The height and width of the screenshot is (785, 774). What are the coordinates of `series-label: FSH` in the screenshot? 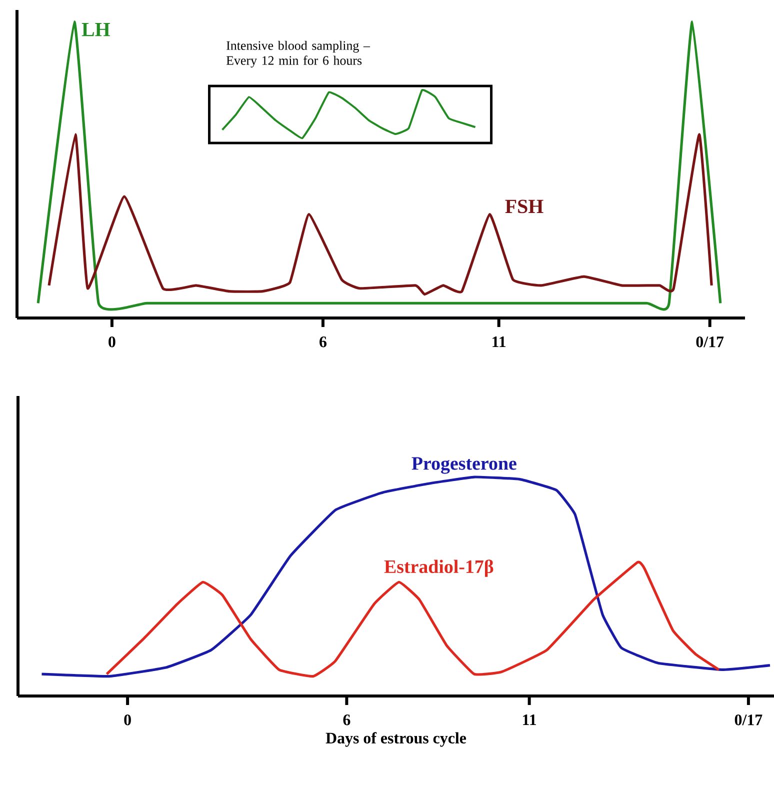 It's located at (524, 207).